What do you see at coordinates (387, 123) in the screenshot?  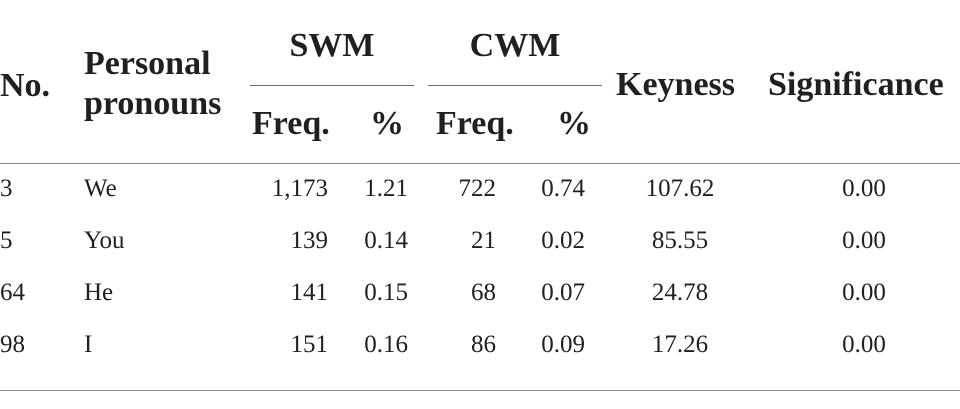 I see `header-swm-percent: %` at bounding box center [387, 123].